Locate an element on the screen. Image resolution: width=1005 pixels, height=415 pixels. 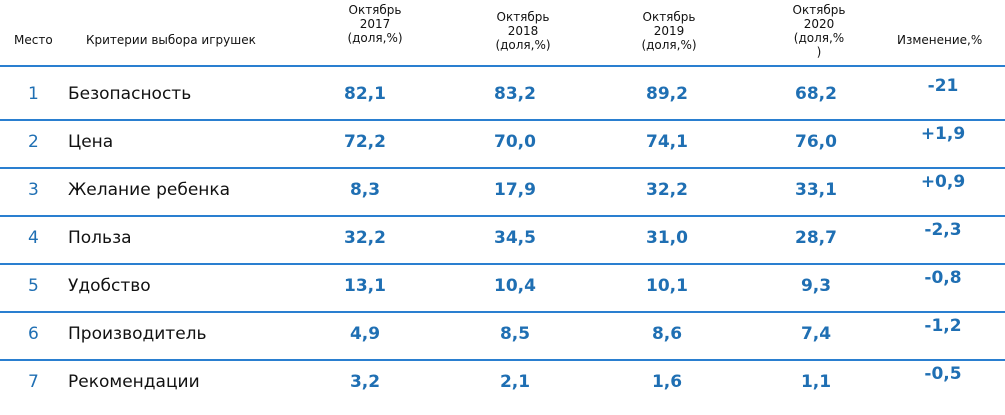
row-value-2019: 1,6 is located at coordinates (667, 382).